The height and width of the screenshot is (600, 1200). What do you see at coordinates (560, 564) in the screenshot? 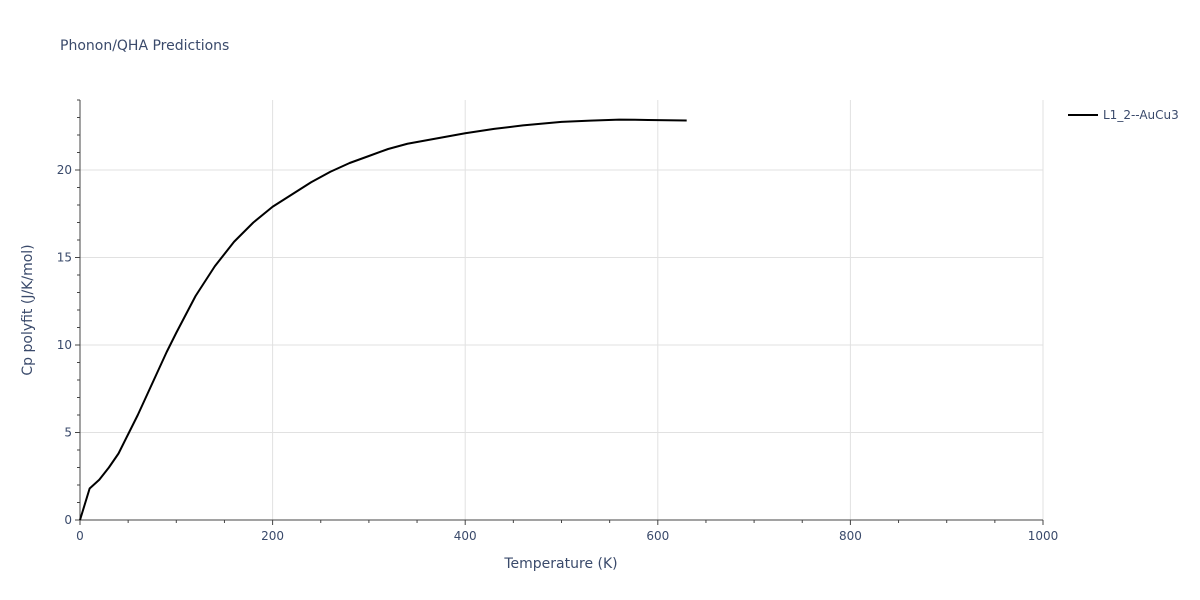
I see `x-axis-title: Temperature (K)` at bounding box center [560, 564].